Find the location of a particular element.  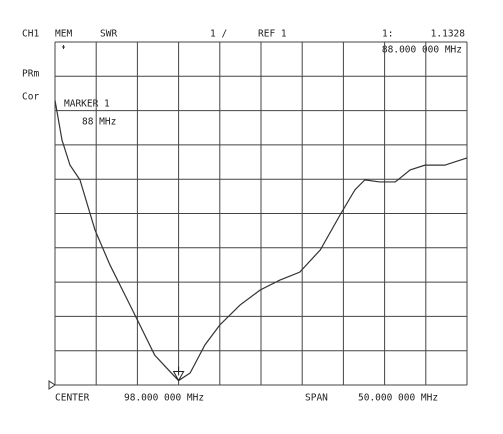

marker-value: 1.1328 is located at coordinates (448, 34).